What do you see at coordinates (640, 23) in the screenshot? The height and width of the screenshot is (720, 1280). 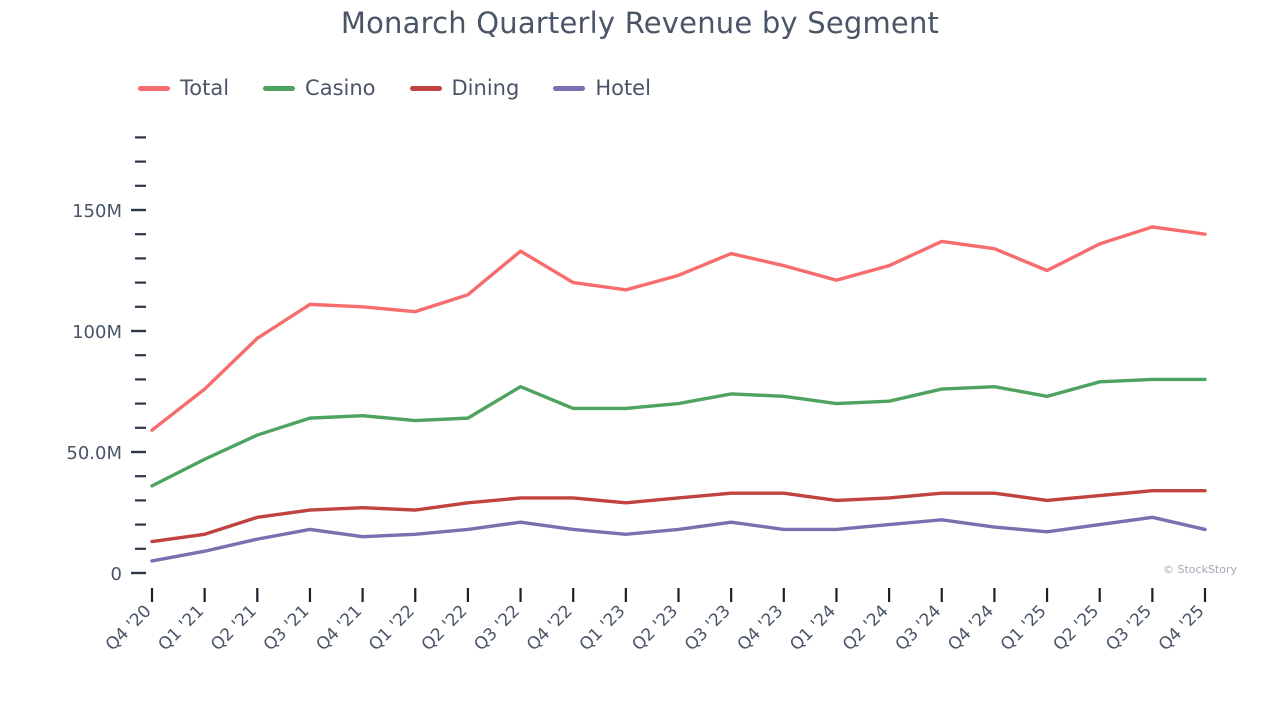 I see `chart-title: Monarch Quarterly Revenue by Segment` at bounding box center [640, 23].